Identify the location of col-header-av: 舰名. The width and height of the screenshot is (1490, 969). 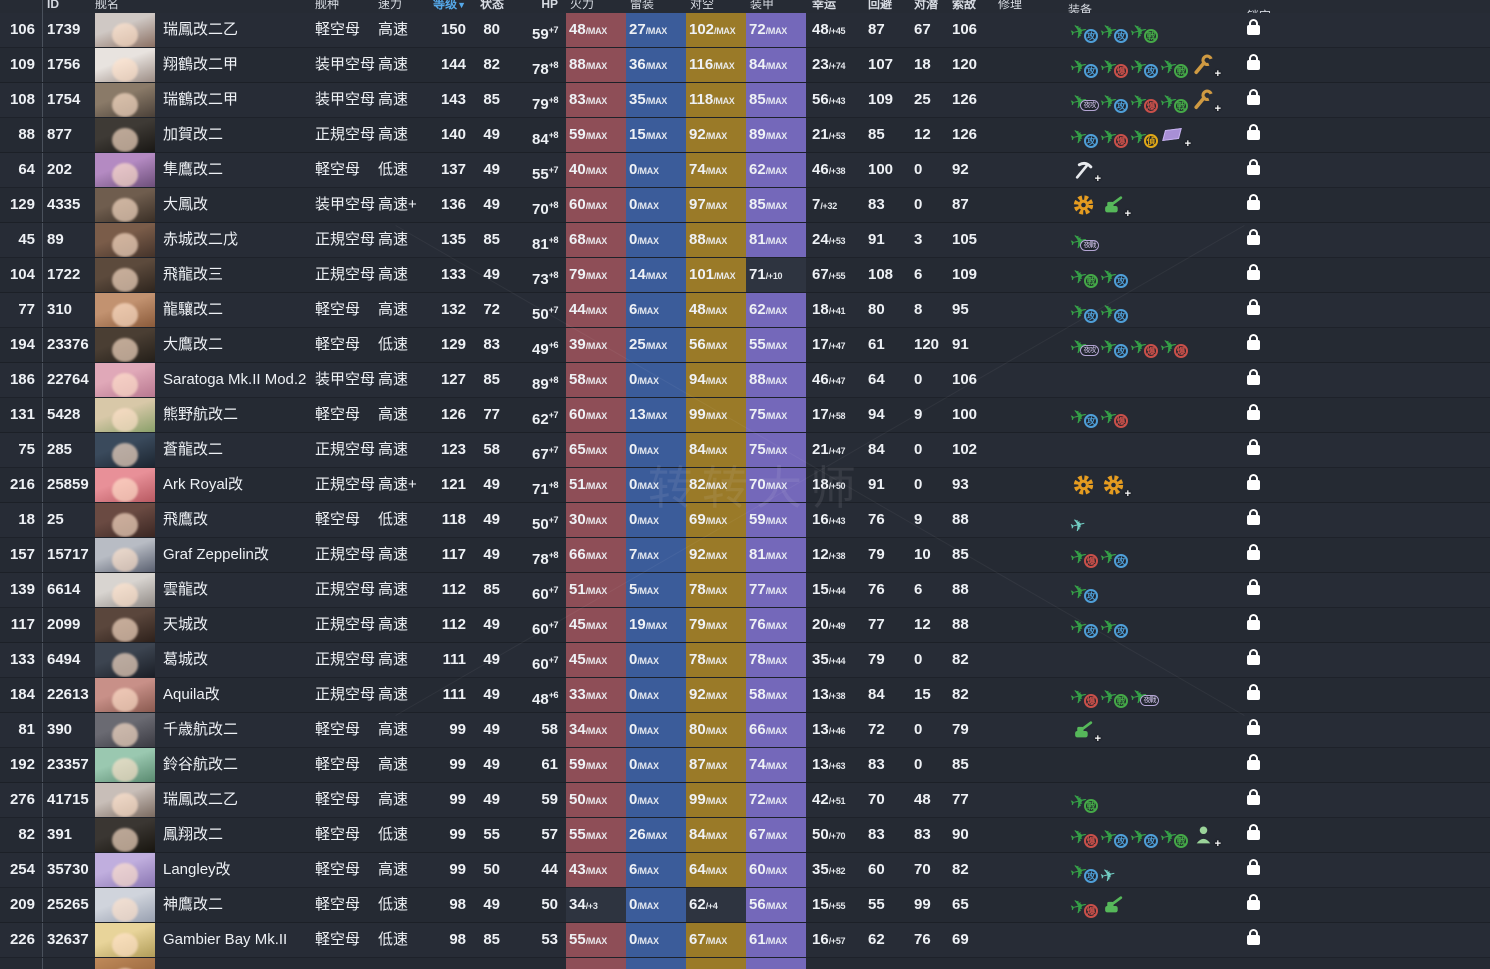
(107, 5).